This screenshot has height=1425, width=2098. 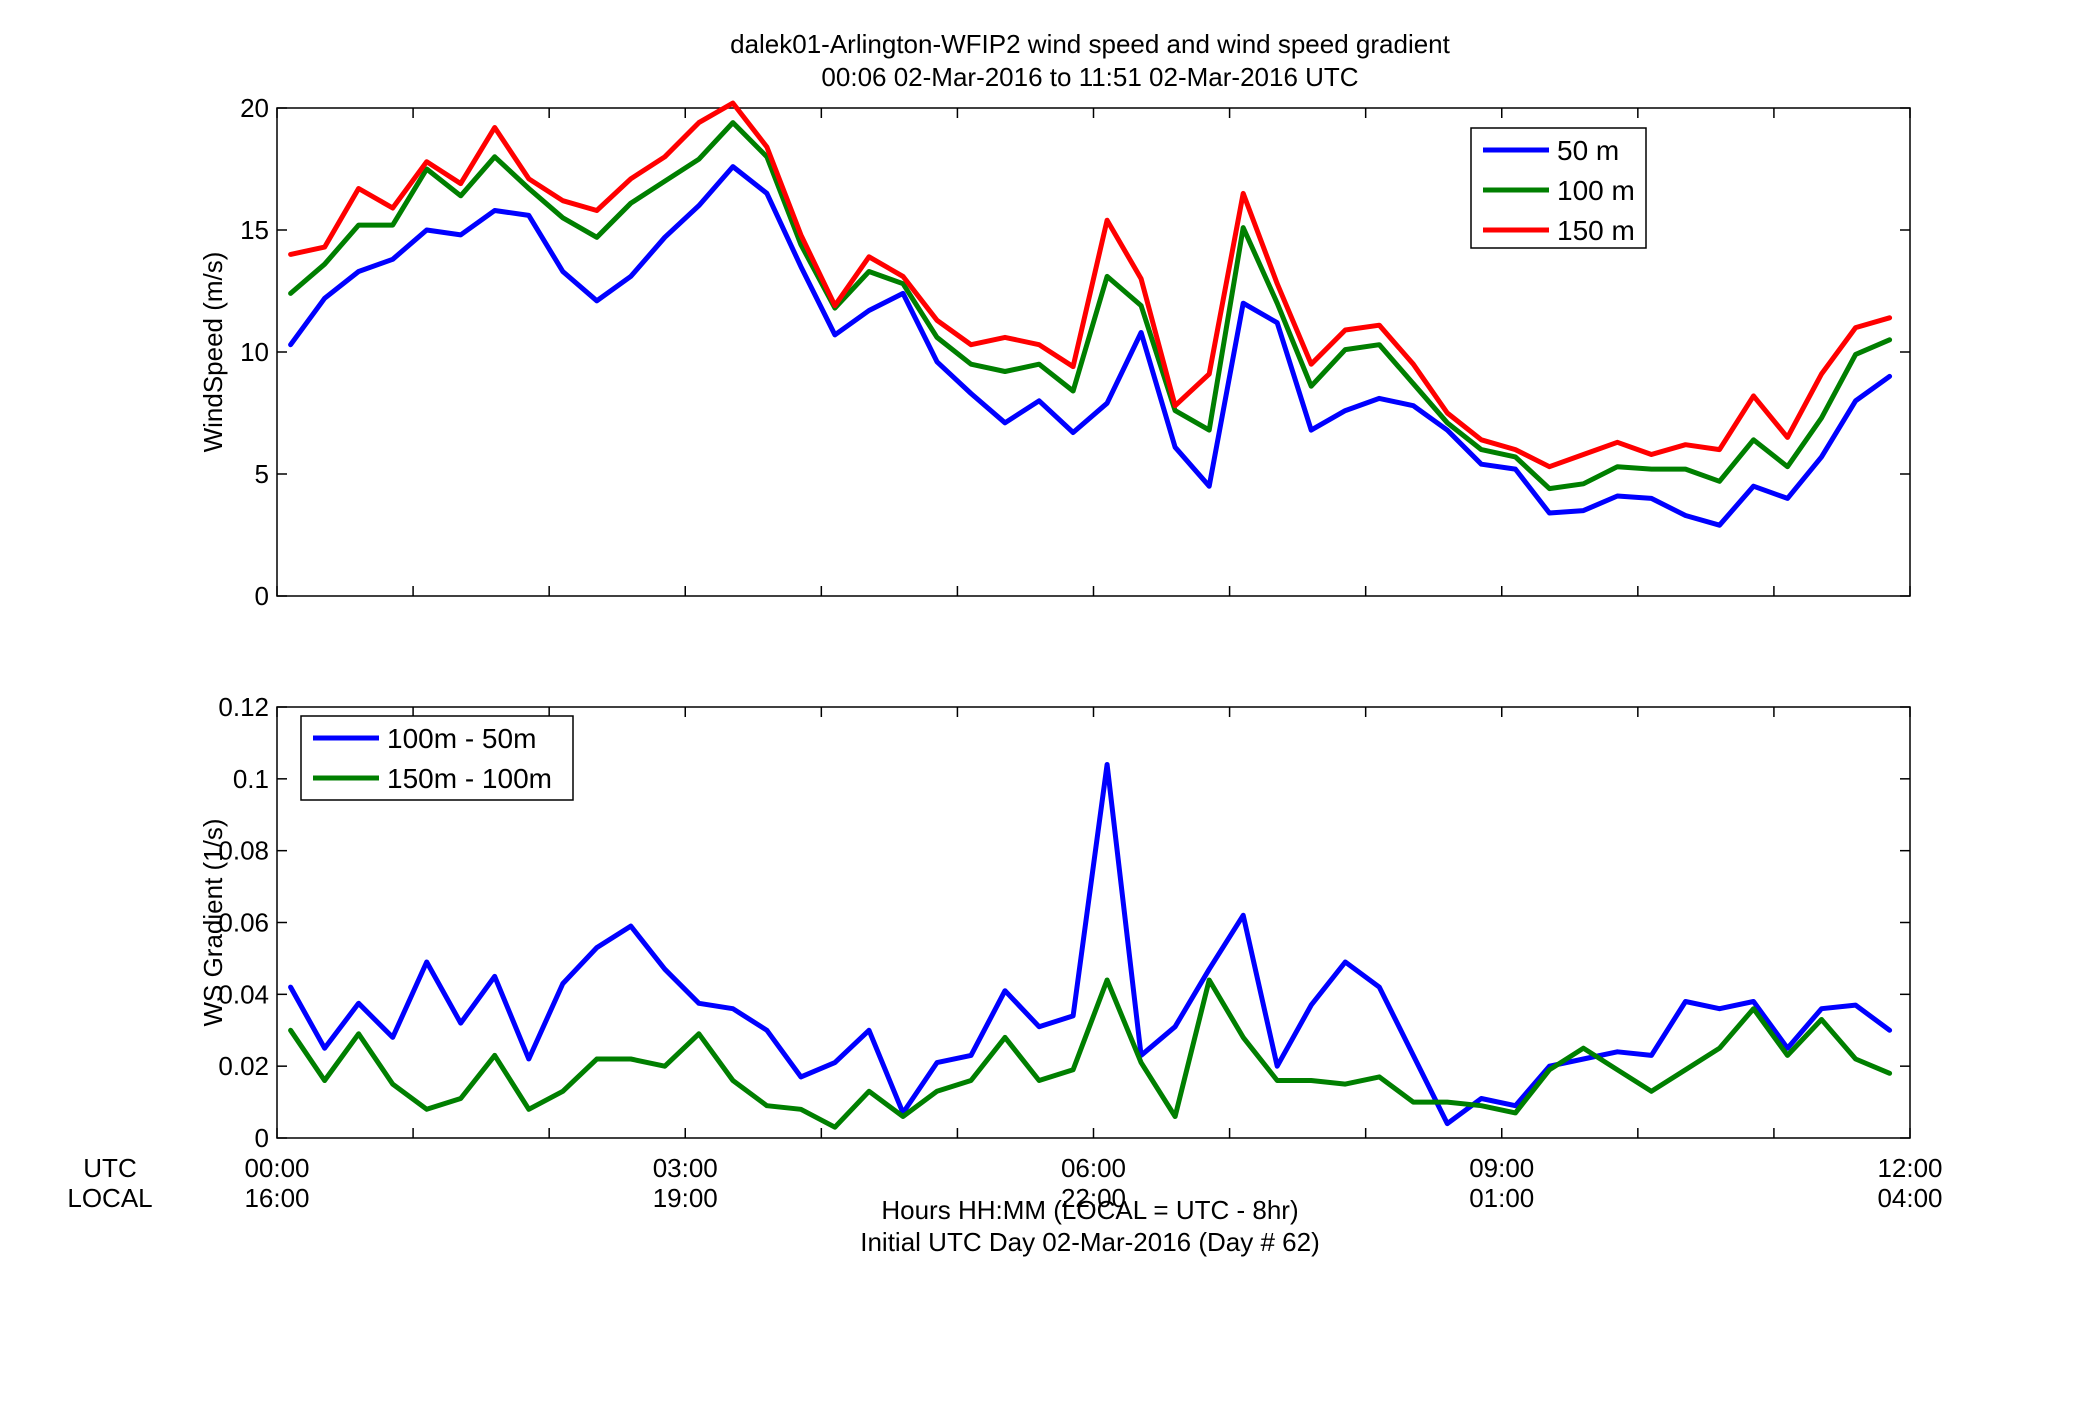 What do you see at coordinates (243, 707) in the screenshot?
I see `y-tick-label: 0.12` at bounding box center [243, 707].